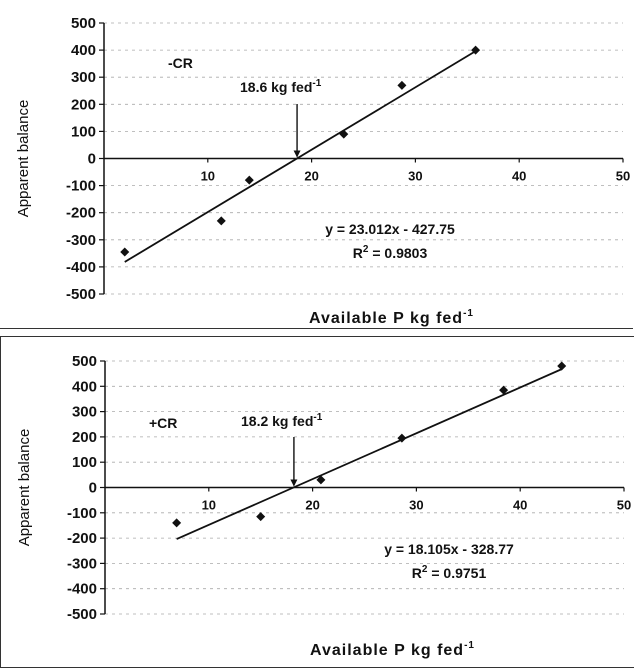  I want to click on panel-label: +CR, so click(163, 423).